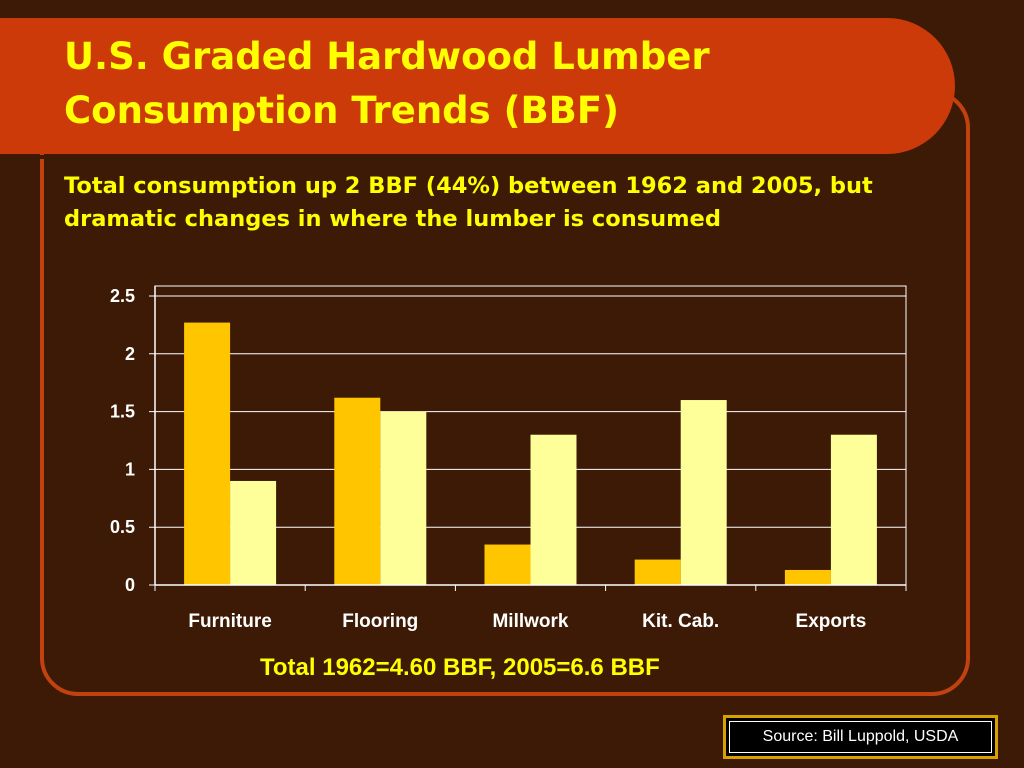  Describe the element at coordinates (229, 621) in the screenshot. I see `x-category-label: Furniture` at that location.